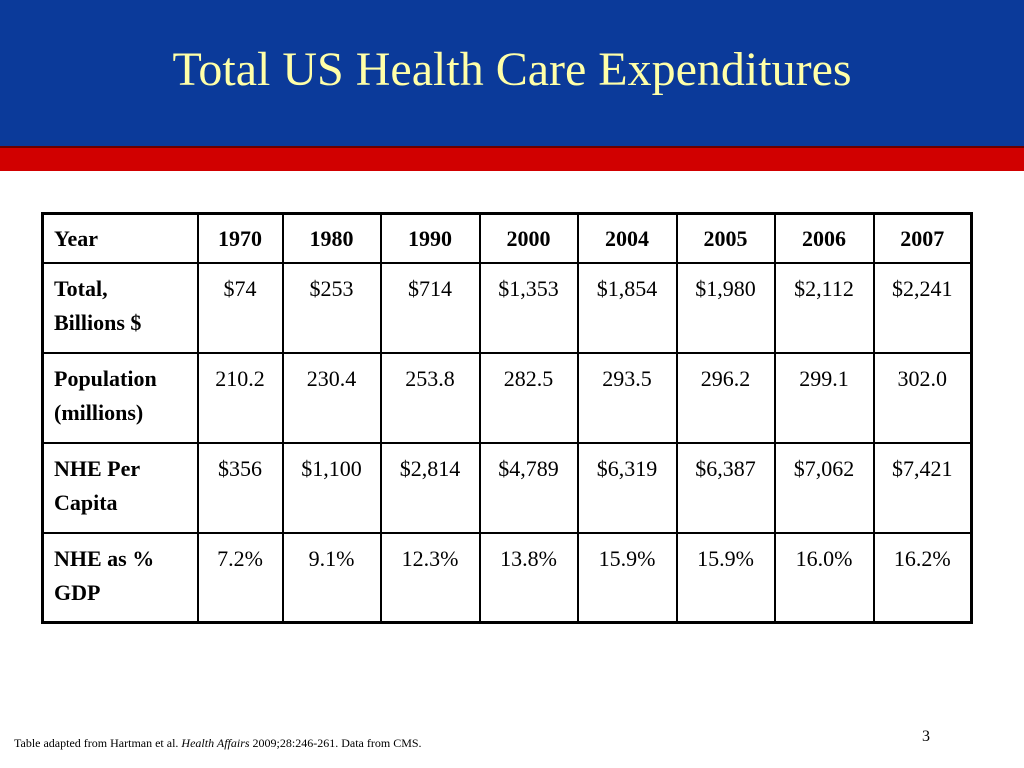 The width and height of the screenshot is (1024, 768). I want to click on row-label-line: Total,, so click(81, 288).